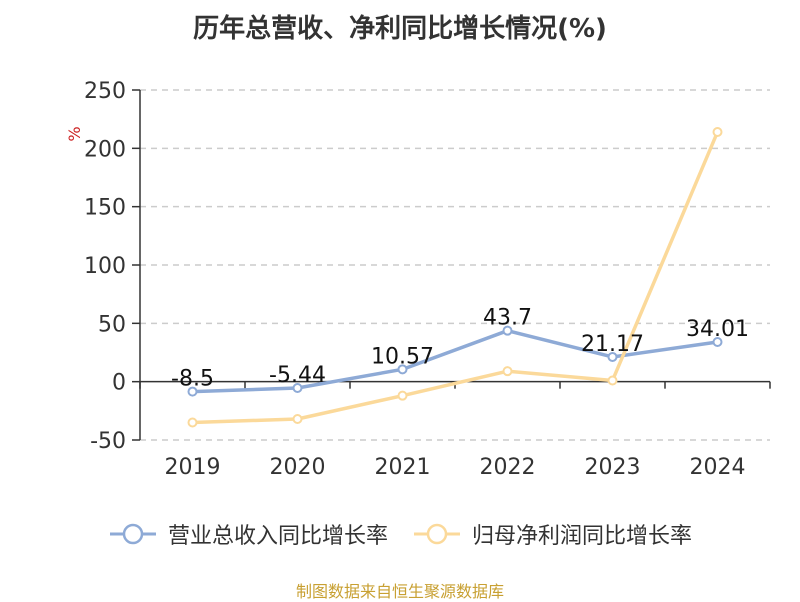 The width and height of the screenshot is (800, 602). I want to click on y-tick-label: 50, so click(112, 324).